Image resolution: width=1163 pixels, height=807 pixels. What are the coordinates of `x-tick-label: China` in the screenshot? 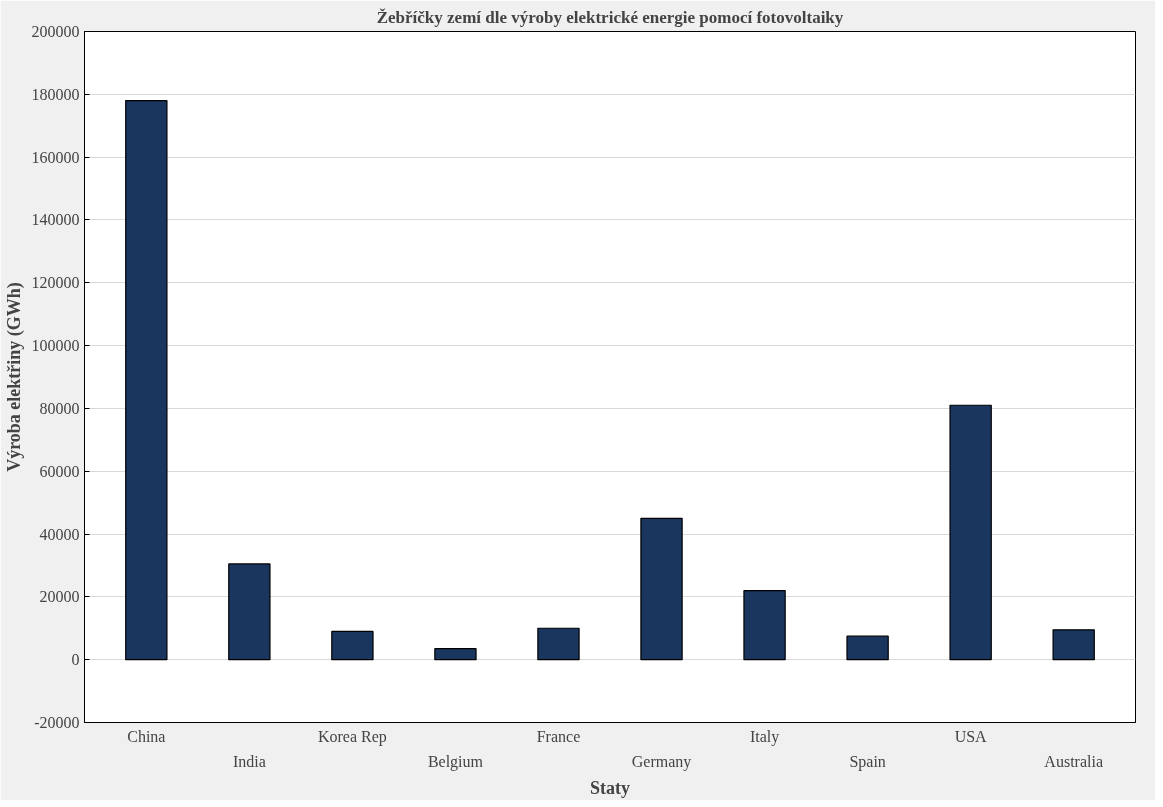 It's located at (146, 736).